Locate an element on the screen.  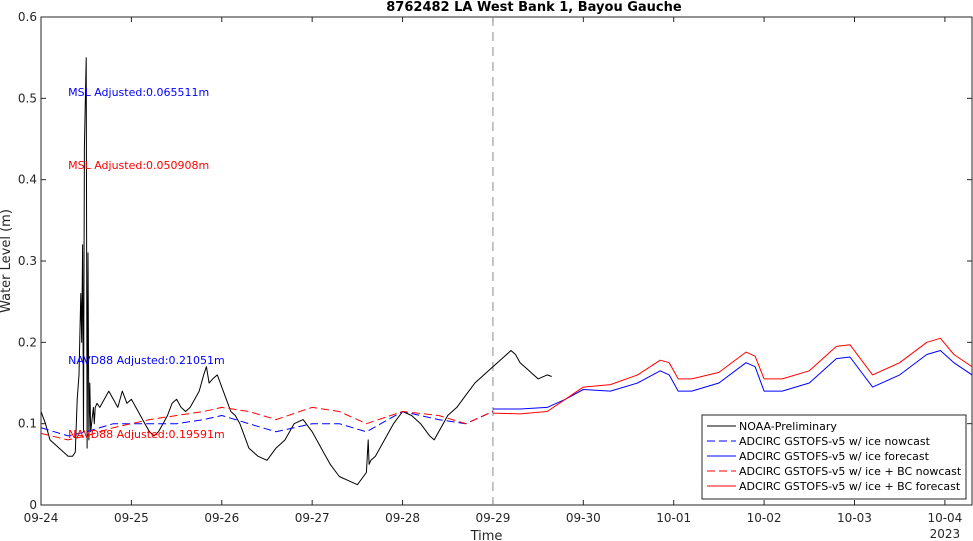
datum-annotation: NAVD88 Adjusted:0.21051m is located at coordinates (146, 360).